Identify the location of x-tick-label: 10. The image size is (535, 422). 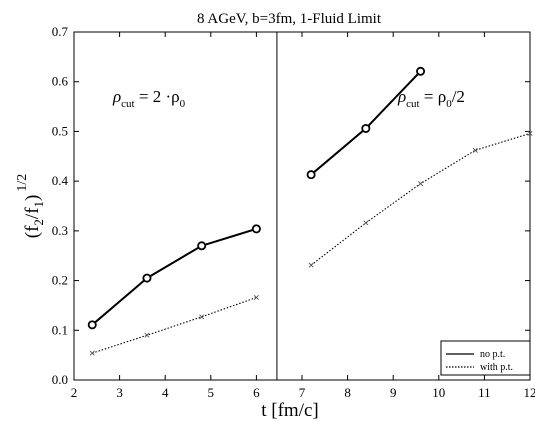
(438, 392).